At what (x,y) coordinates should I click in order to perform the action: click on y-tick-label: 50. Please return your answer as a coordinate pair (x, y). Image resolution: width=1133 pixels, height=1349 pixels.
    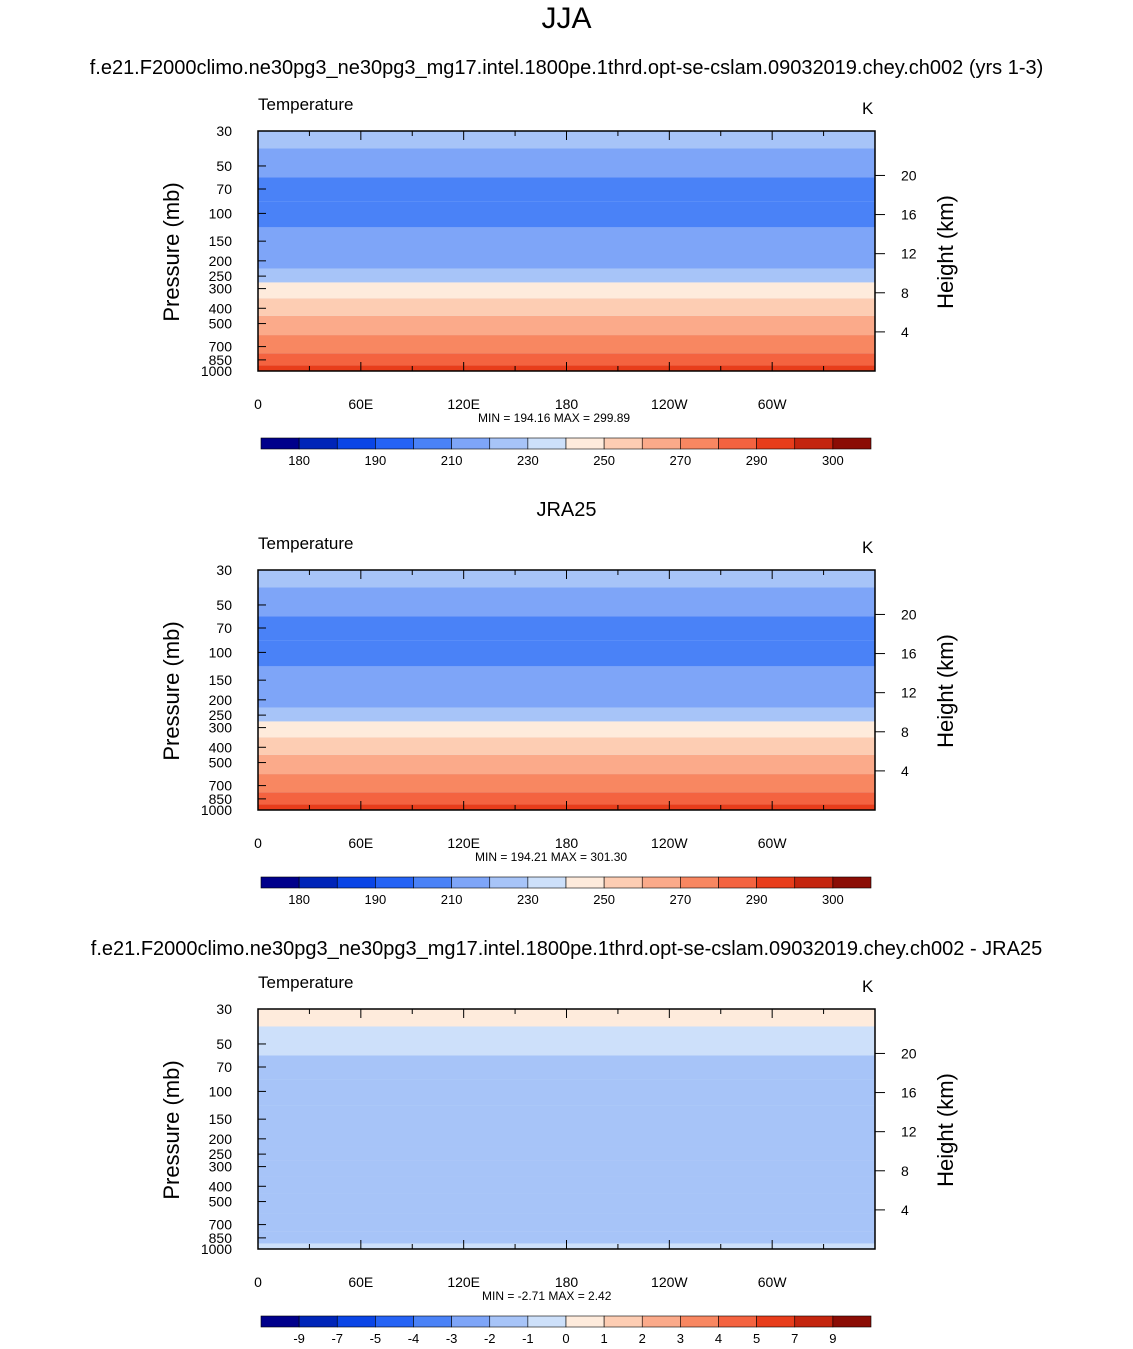
    Looking at the image, I should click on (224, 166).